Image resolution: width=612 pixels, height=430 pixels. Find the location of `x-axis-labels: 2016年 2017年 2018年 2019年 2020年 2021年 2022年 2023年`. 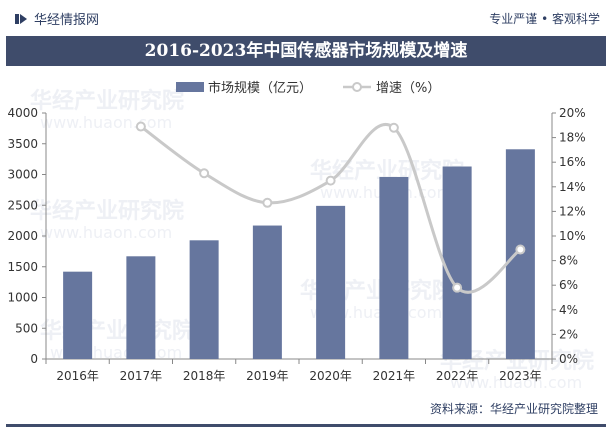

x-axis-labels: 2016年 2017年 2018年 2019年 2020年 2021年 2022年 2023年 is located at coordinates (298, 376).